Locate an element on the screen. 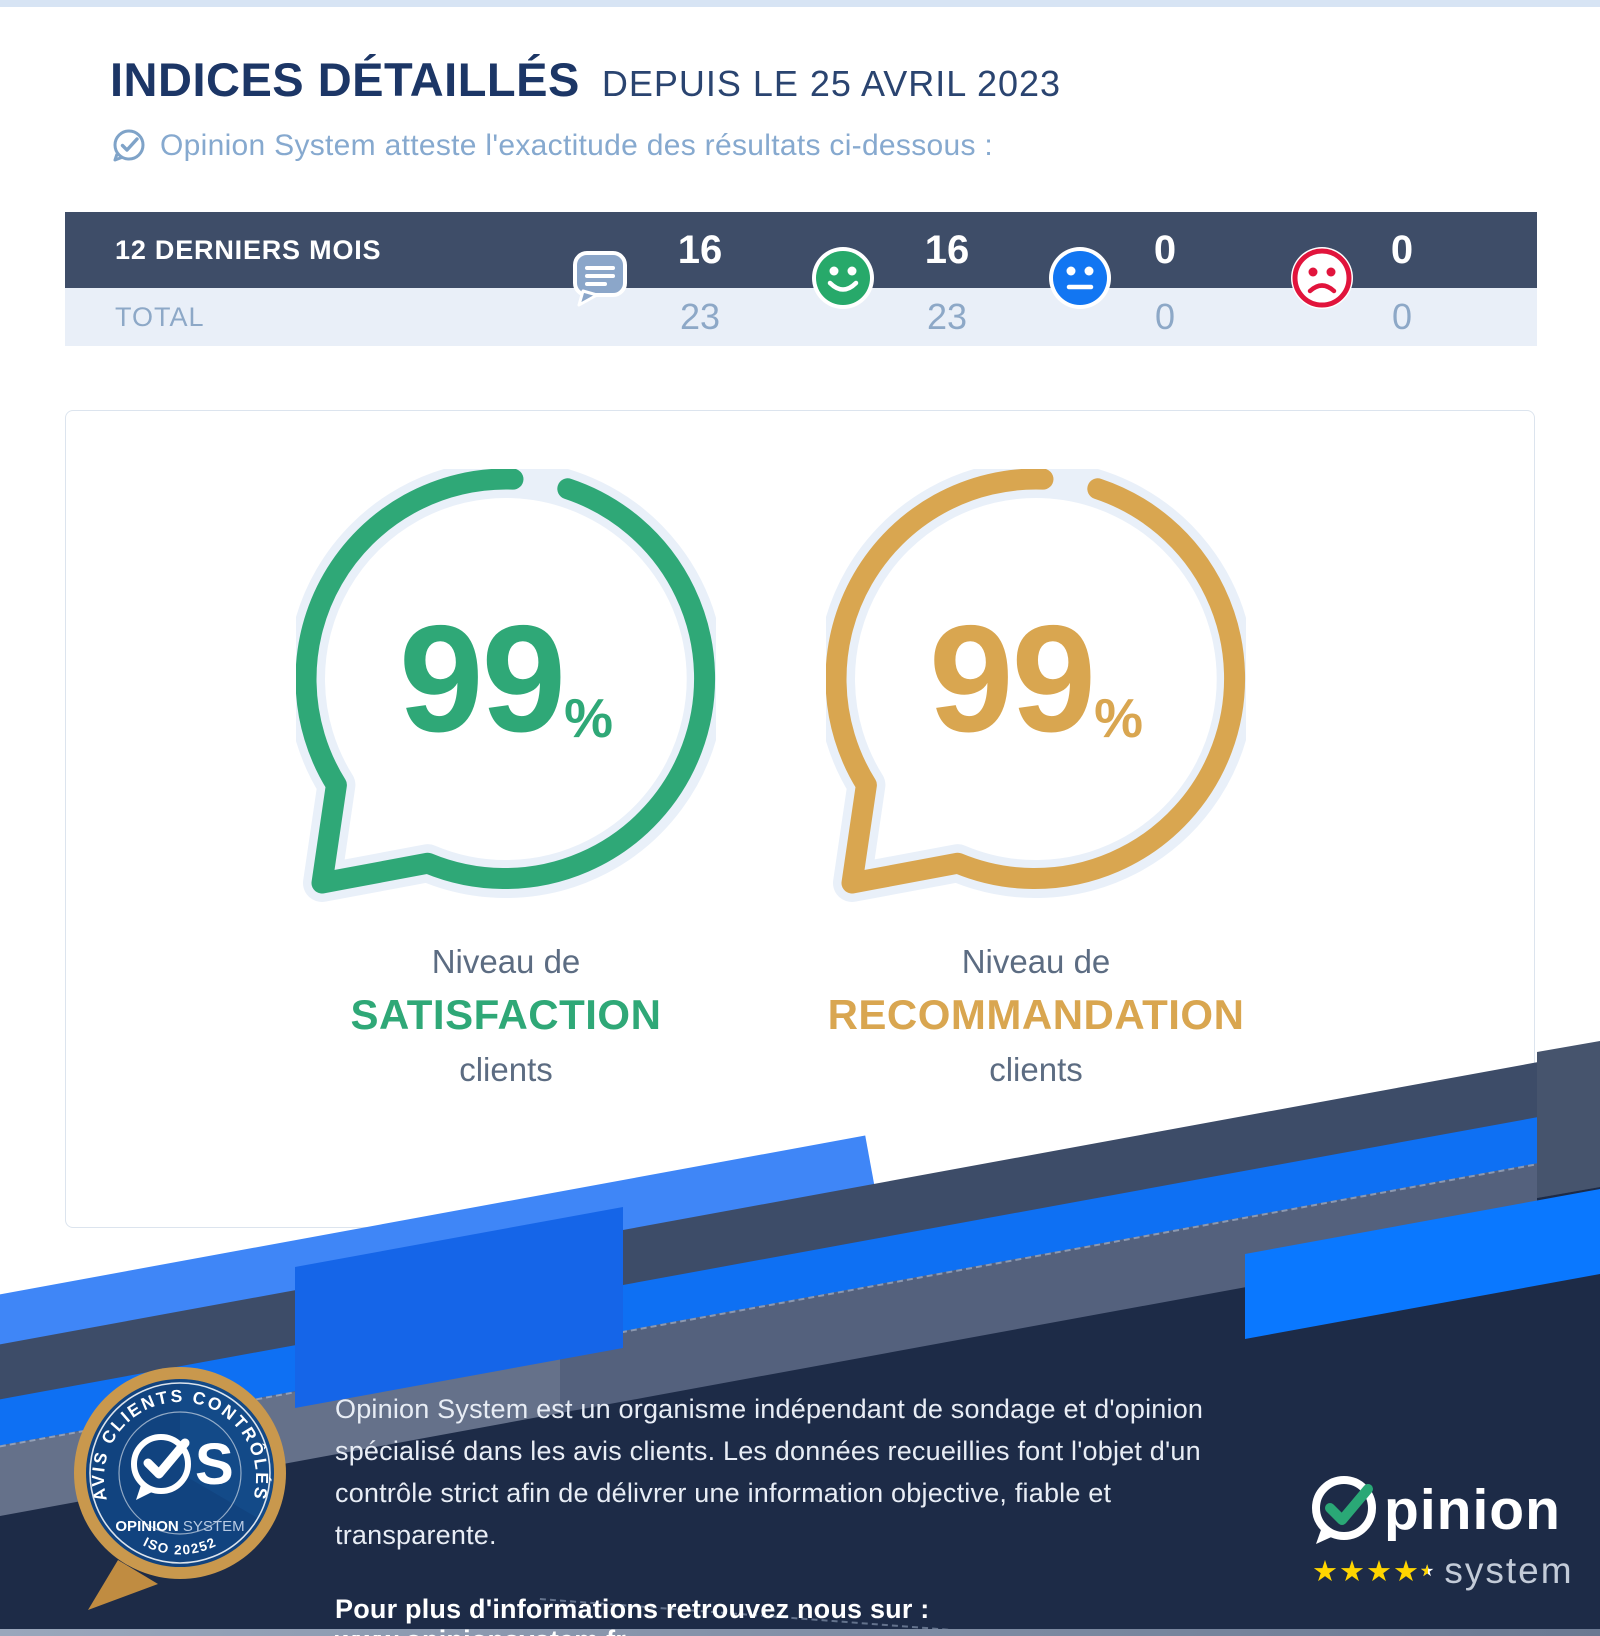  verified-check-icon is located at coordinates (129, 145).